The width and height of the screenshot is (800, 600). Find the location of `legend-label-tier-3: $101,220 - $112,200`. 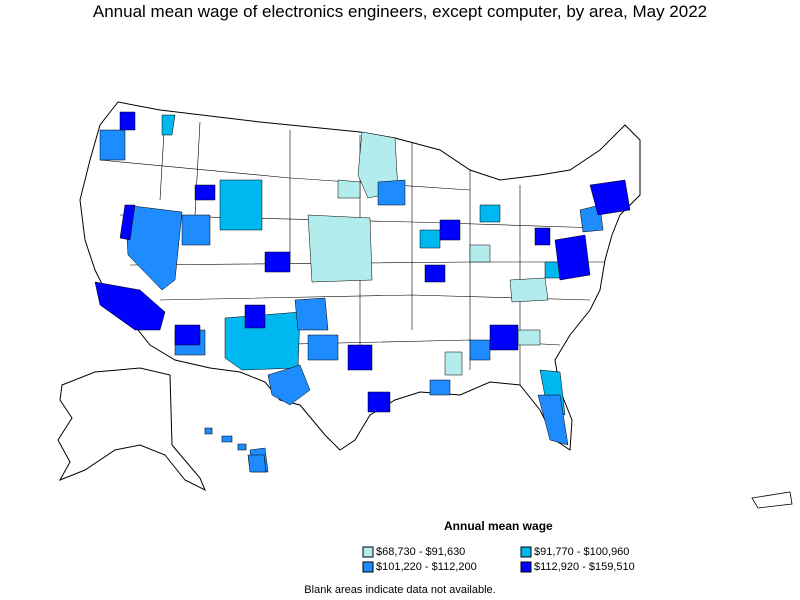

legend-label-tier-3: $101,220 - $112,200 is located at coordinates (426, 567).